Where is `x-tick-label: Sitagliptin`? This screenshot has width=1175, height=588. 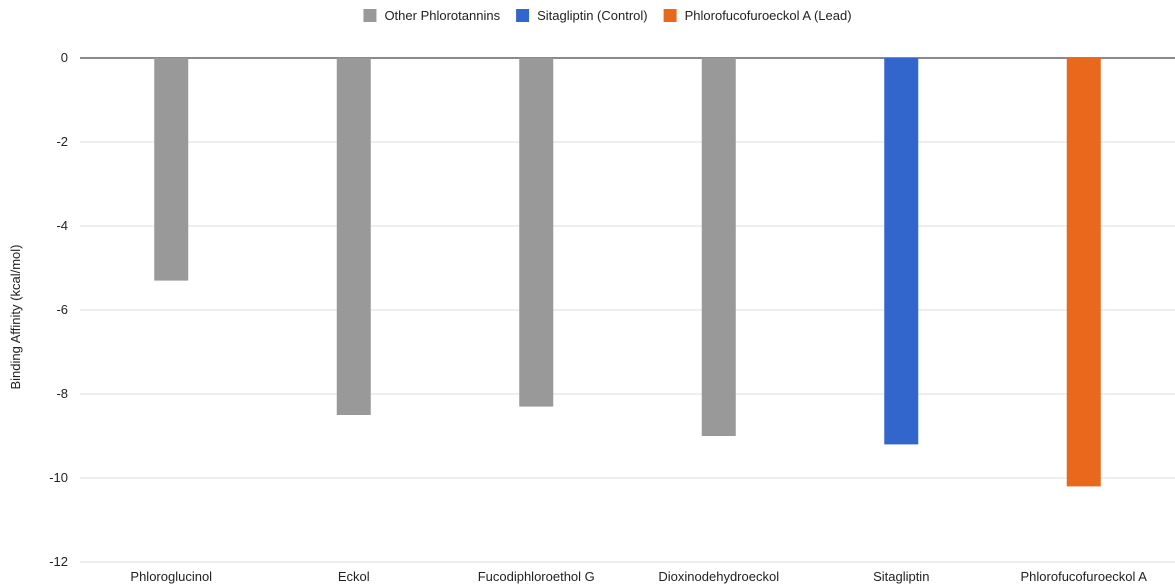 x-tick-label: Sitagliptin is located at coordinates (901, 576).